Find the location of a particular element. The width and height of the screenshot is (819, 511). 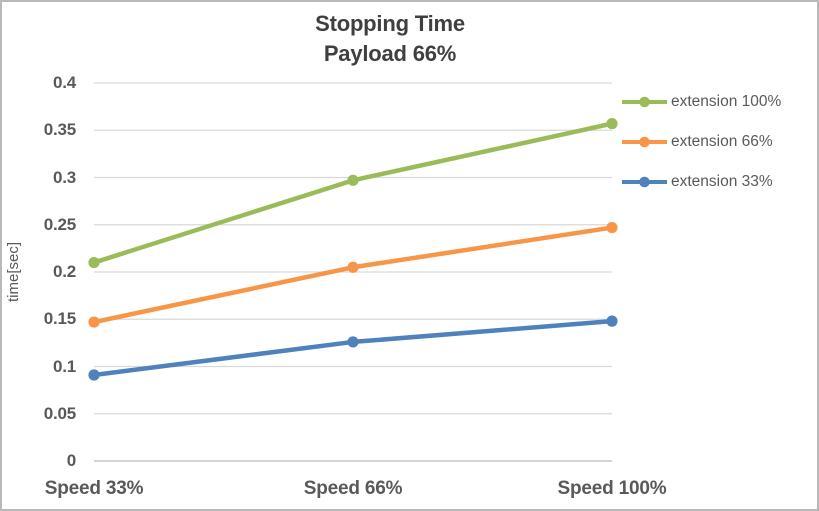

y-tick-label: 0.05 is located at coordinates (59, 413).